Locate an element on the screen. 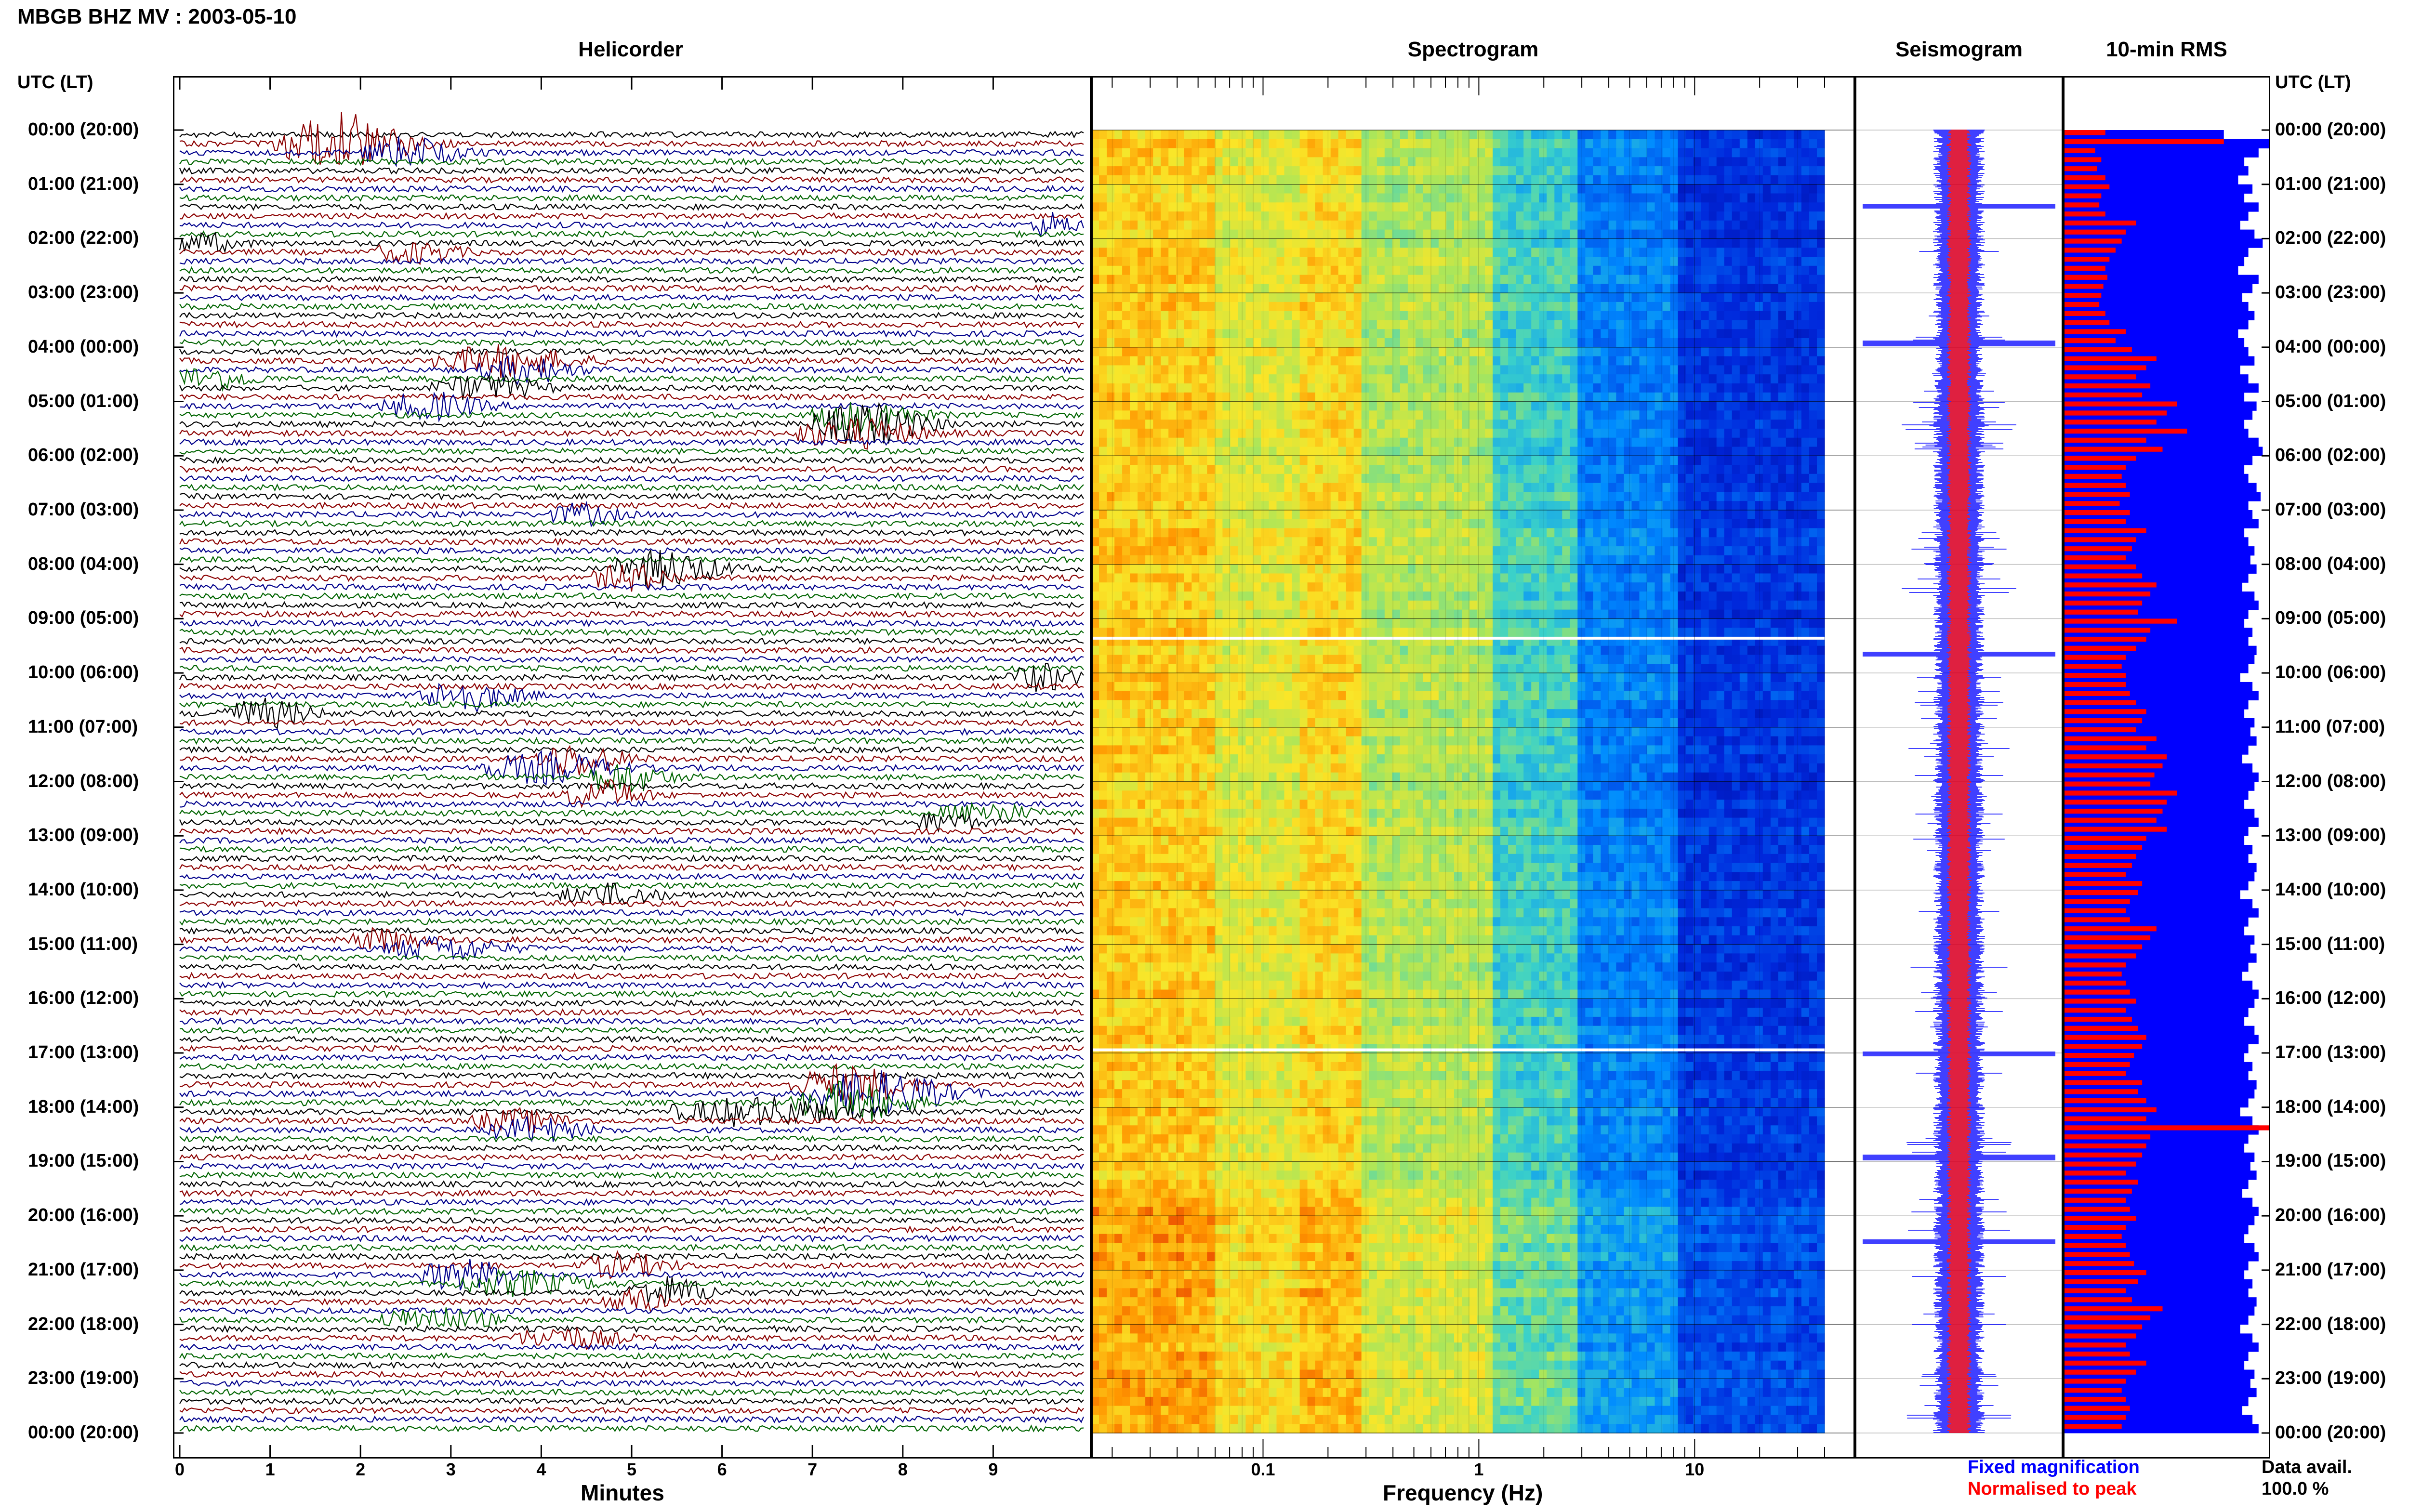  time-label-right: 19:00 (15:00) is located at coordinates (2330, 1161).